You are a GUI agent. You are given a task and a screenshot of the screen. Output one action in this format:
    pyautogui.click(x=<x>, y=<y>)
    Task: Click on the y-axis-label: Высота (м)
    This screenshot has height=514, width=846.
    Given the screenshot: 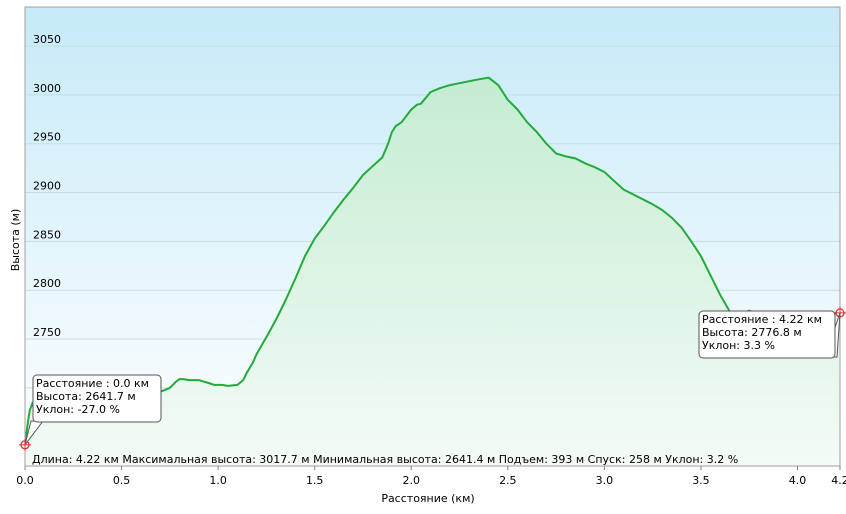 What is the action you would take?
    pyautogui.click(x=15, y=240)
    